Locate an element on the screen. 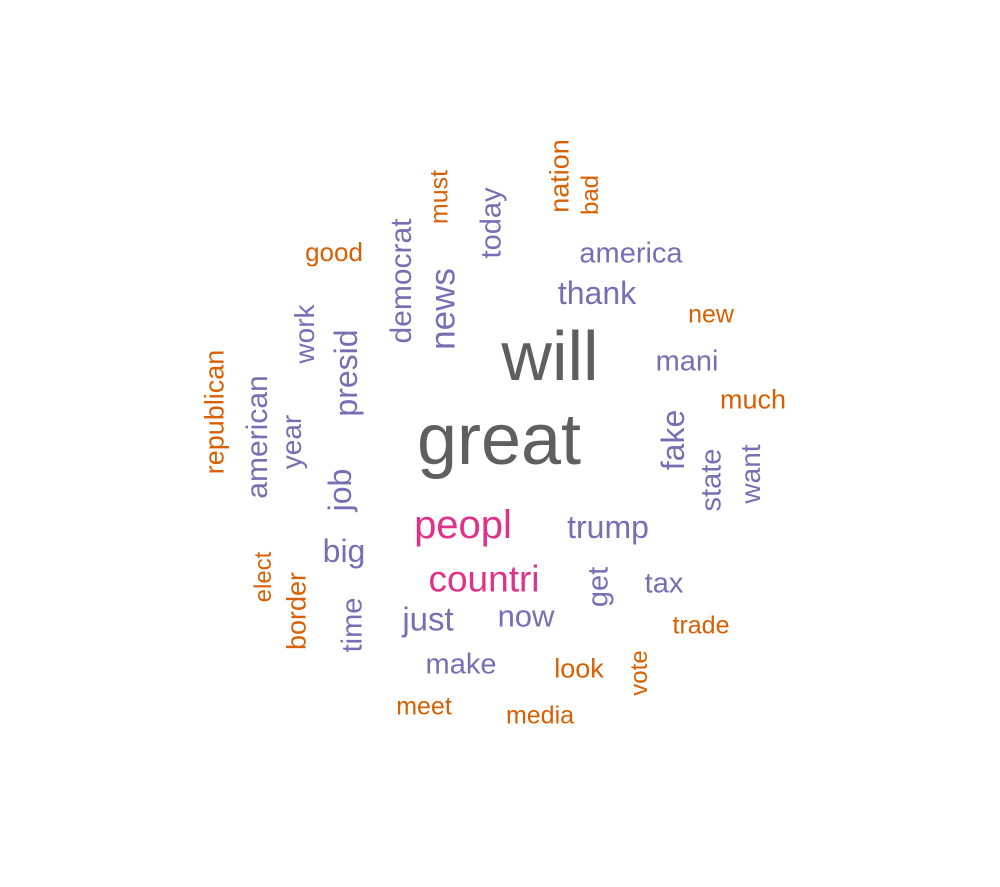  word-trump: trump is located at coordinates (608, 527).